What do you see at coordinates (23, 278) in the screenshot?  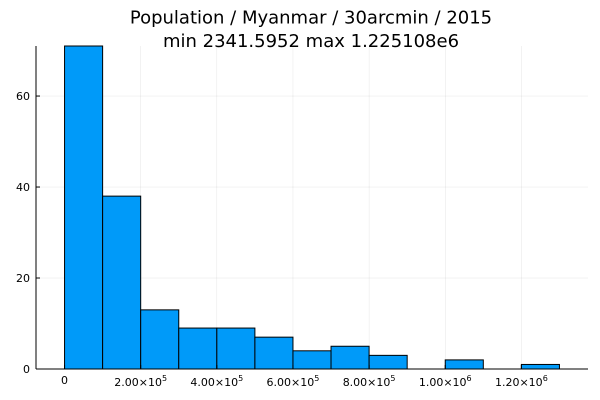 I see `y-tick-label: 20` at bounding box center [23, 278].